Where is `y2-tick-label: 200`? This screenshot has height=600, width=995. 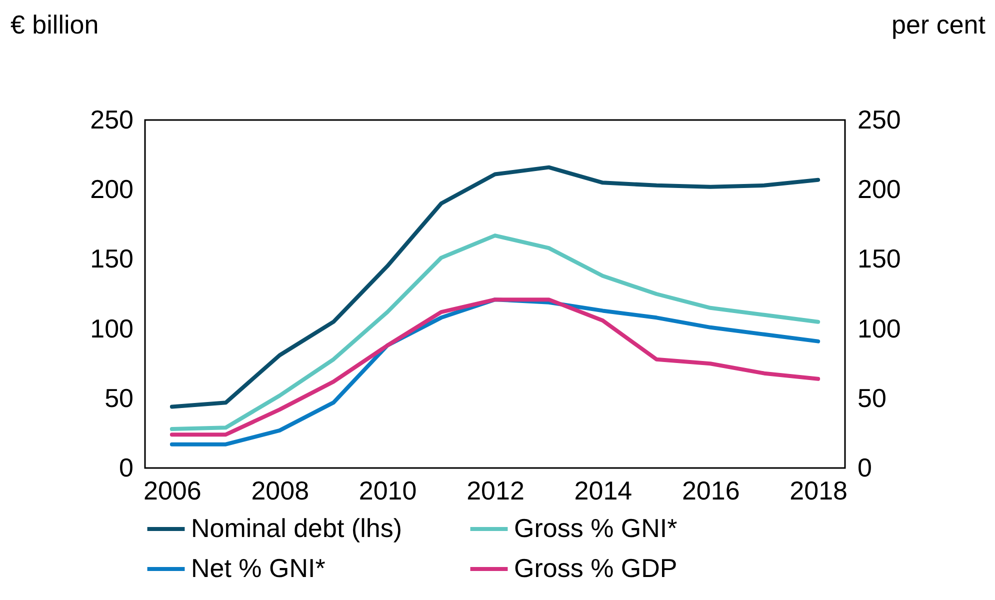 y2-tick-label: 200 is located at coordinates (879, 189).